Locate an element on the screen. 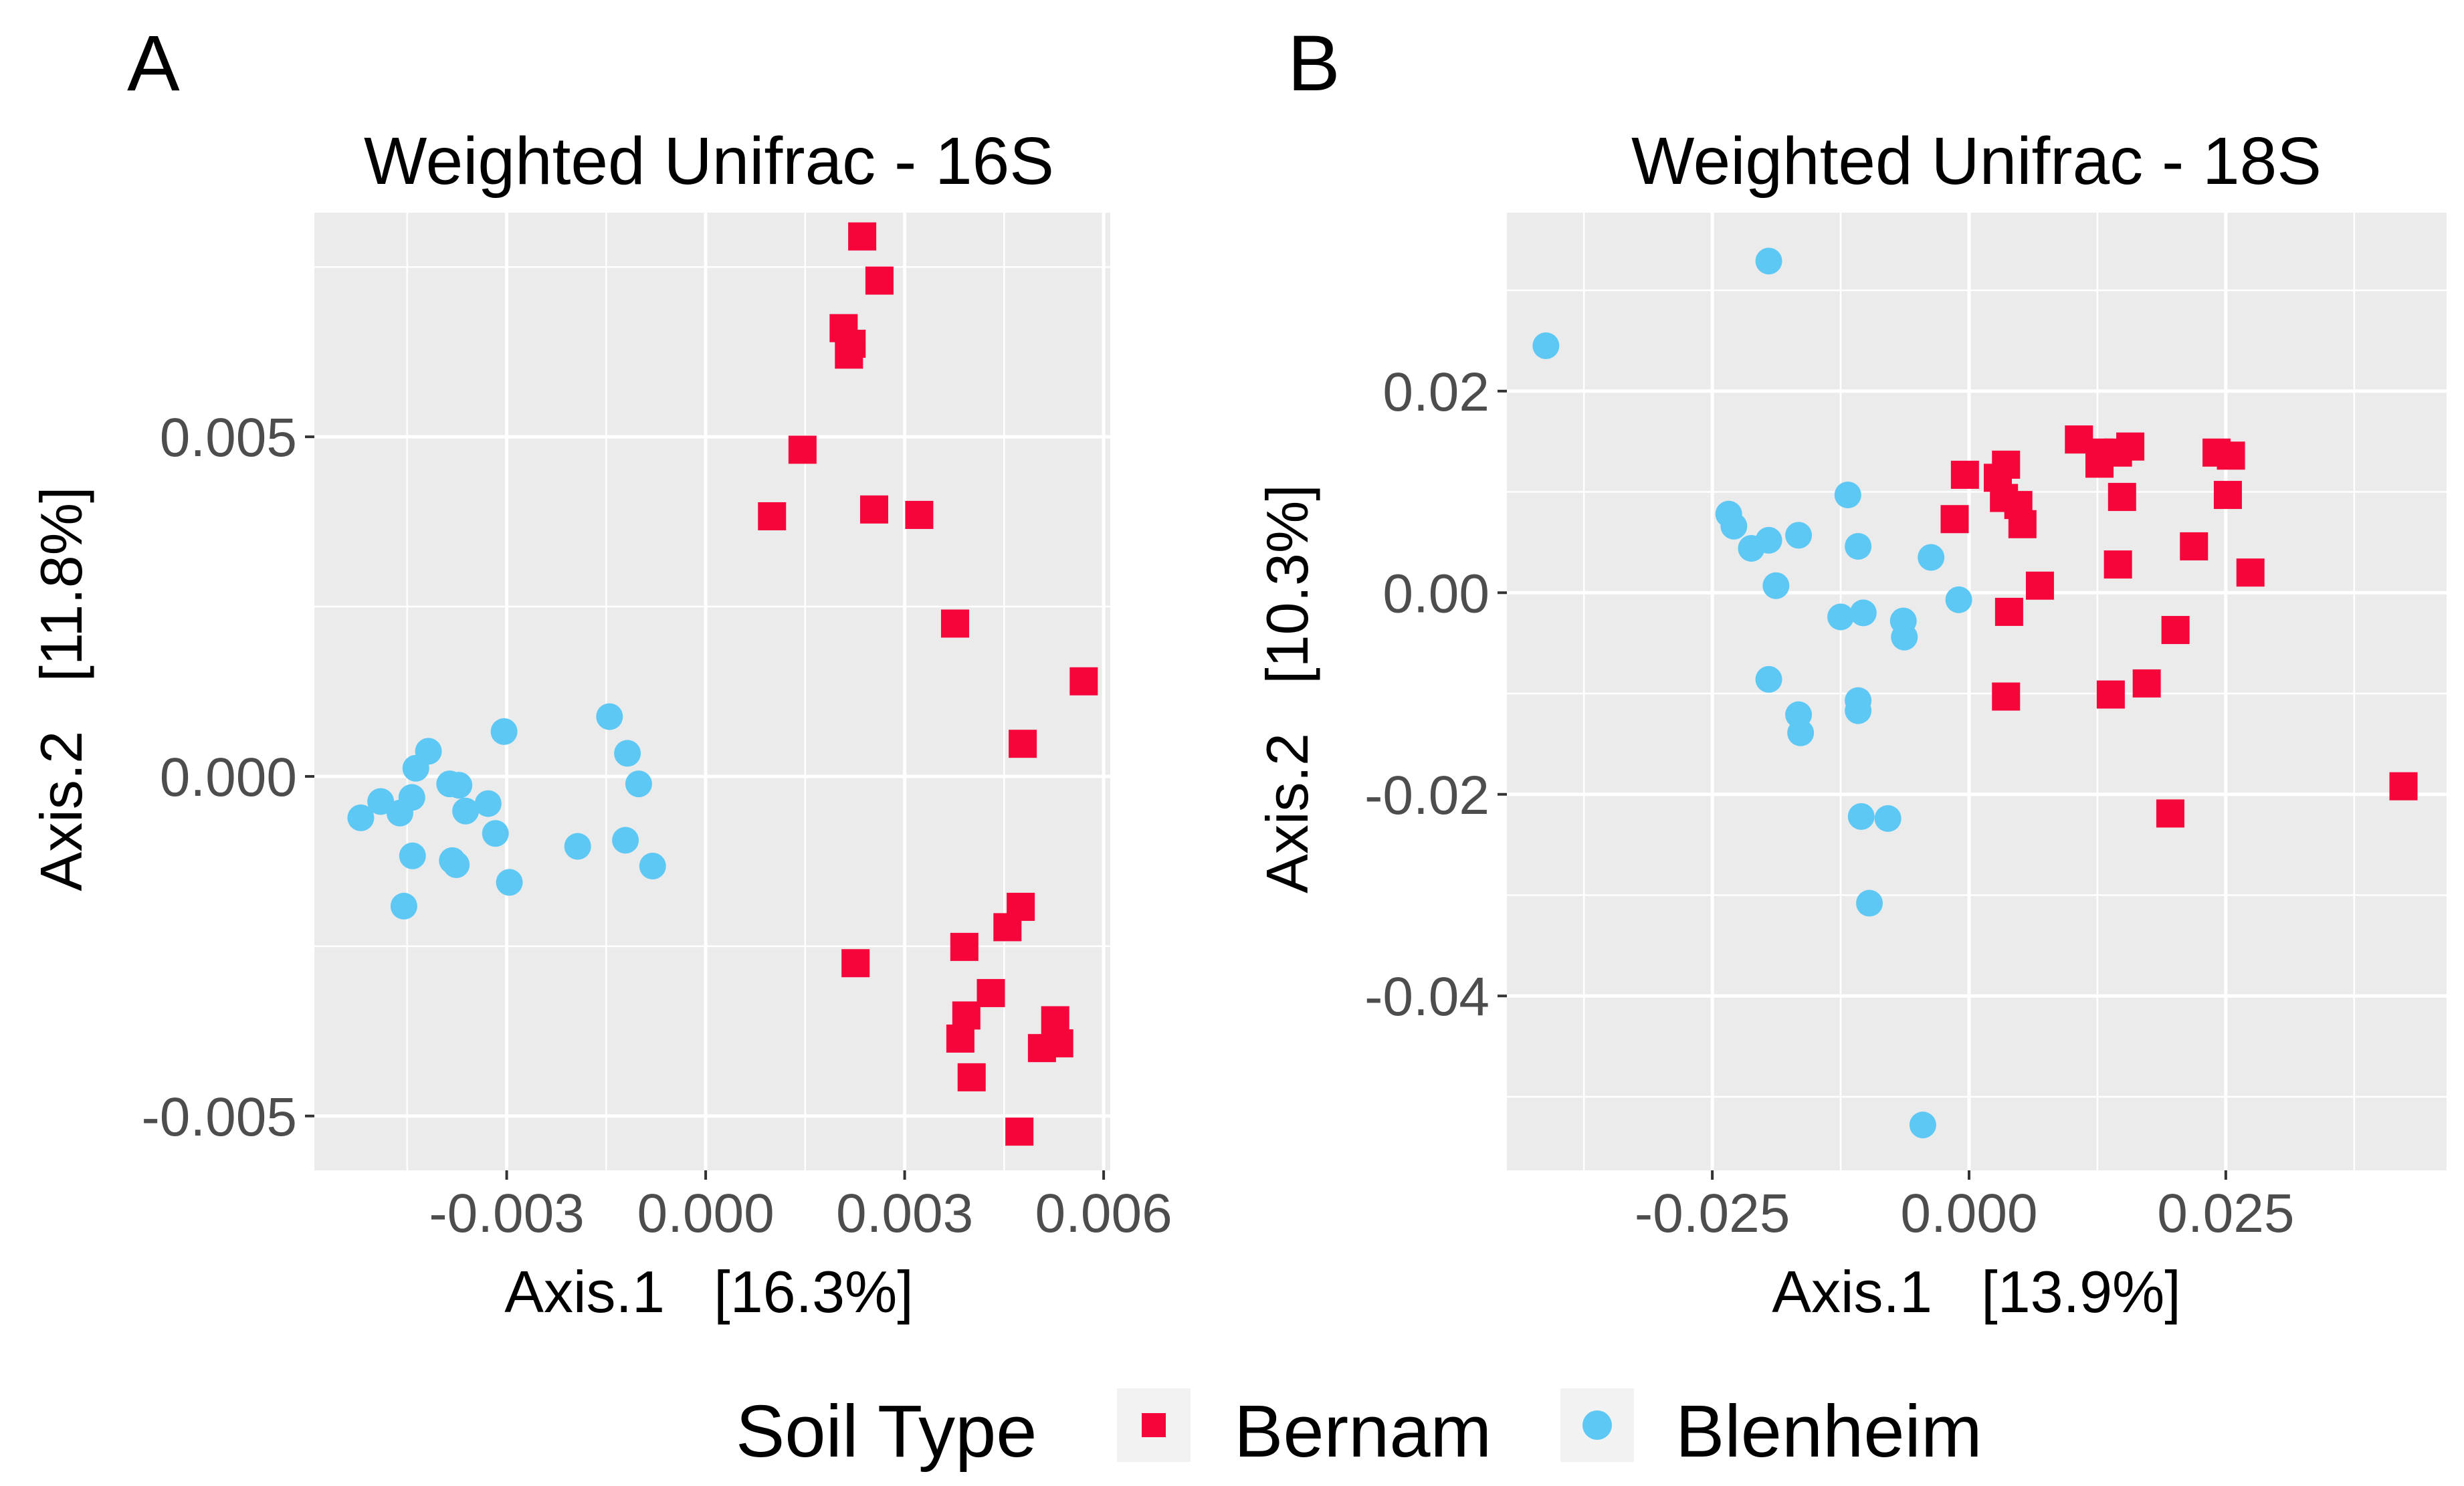 The height and width of the screenshot is (1486, 2464). legend: Soil Type Bernam Blenheim is located at coordinates (1359, 1430).